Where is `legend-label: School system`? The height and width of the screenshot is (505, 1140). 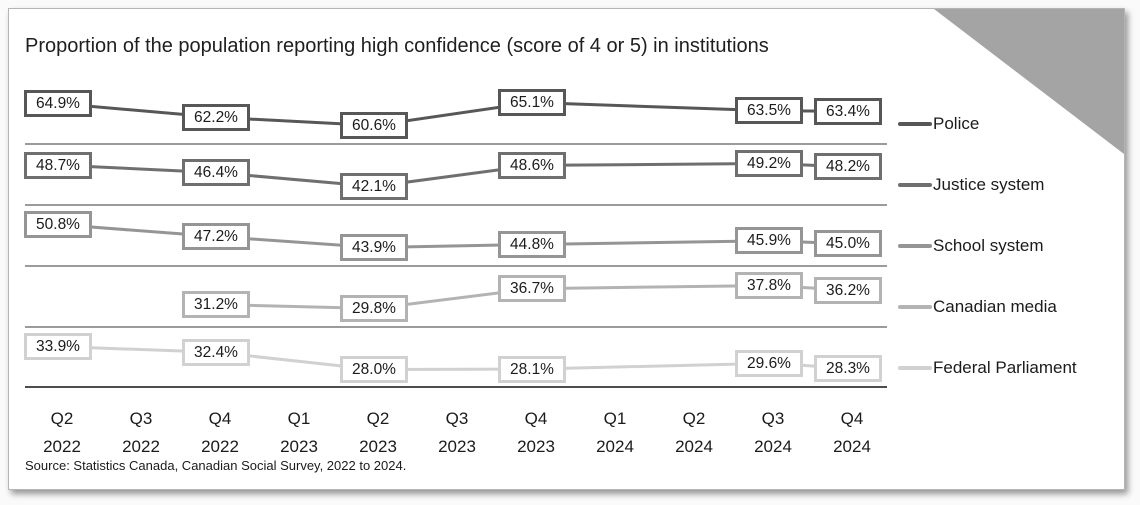
legend-label: School system is located at coordinates (988, 245).